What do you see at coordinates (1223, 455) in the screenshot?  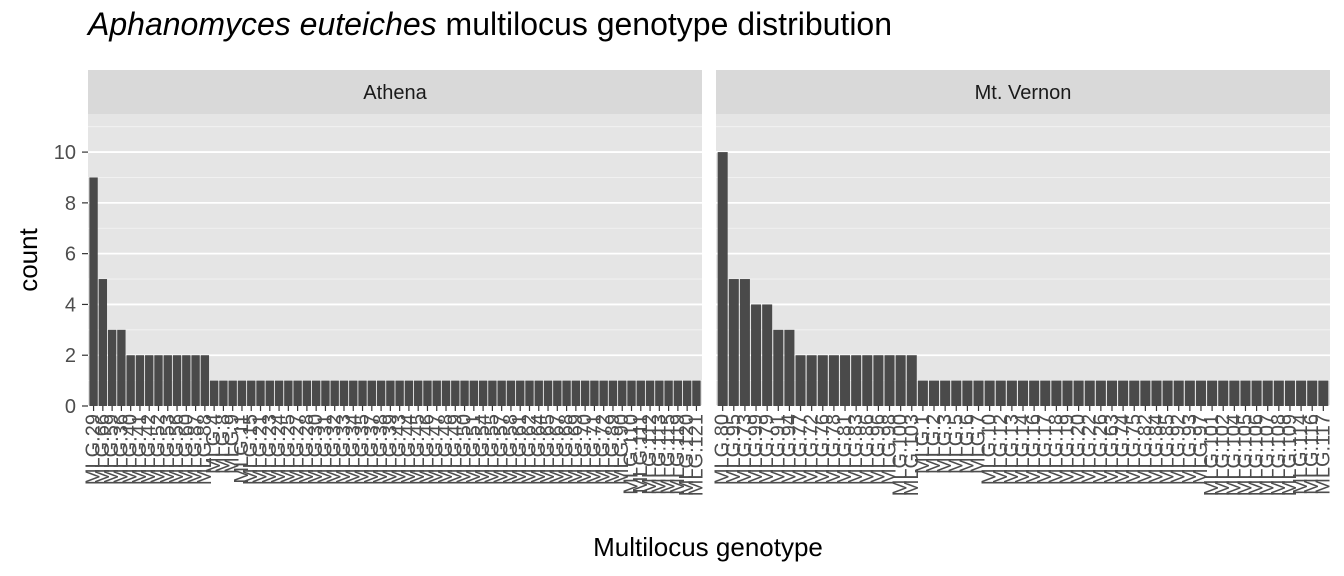 I see `x-tick-label: MLG.102` at bounding box center [1223, 455].